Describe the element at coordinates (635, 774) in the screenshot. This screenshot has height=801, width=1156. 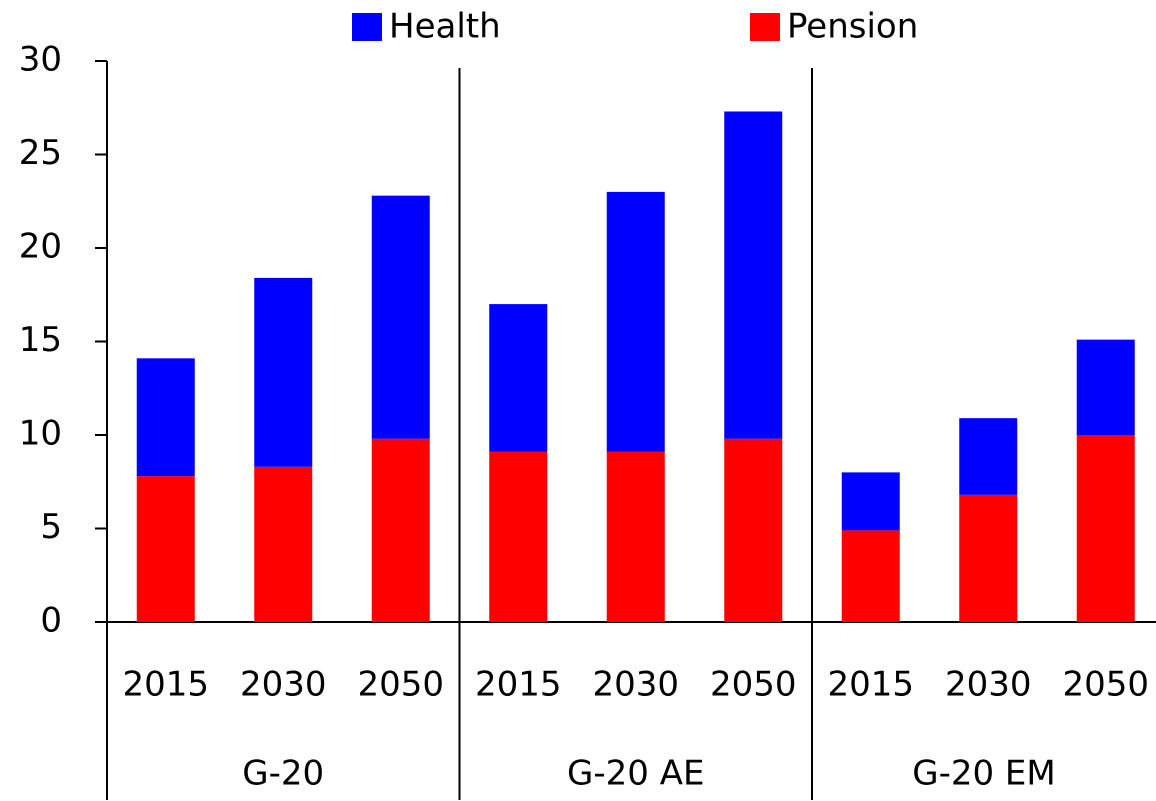
I see `group-label: G-20 AE` at that location.